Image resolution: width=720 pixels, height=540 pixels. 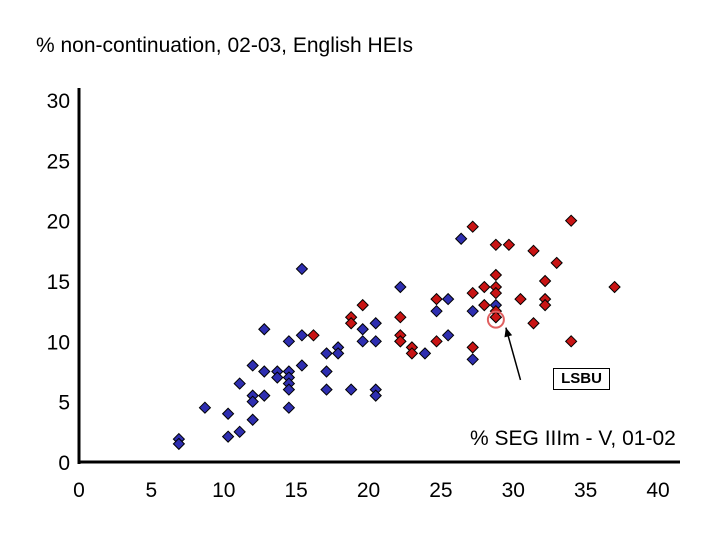 What do you see at coordinates (152, 490) in the screenshot?
I see `x-tick-label: 5` at bounding box center [152, 490].